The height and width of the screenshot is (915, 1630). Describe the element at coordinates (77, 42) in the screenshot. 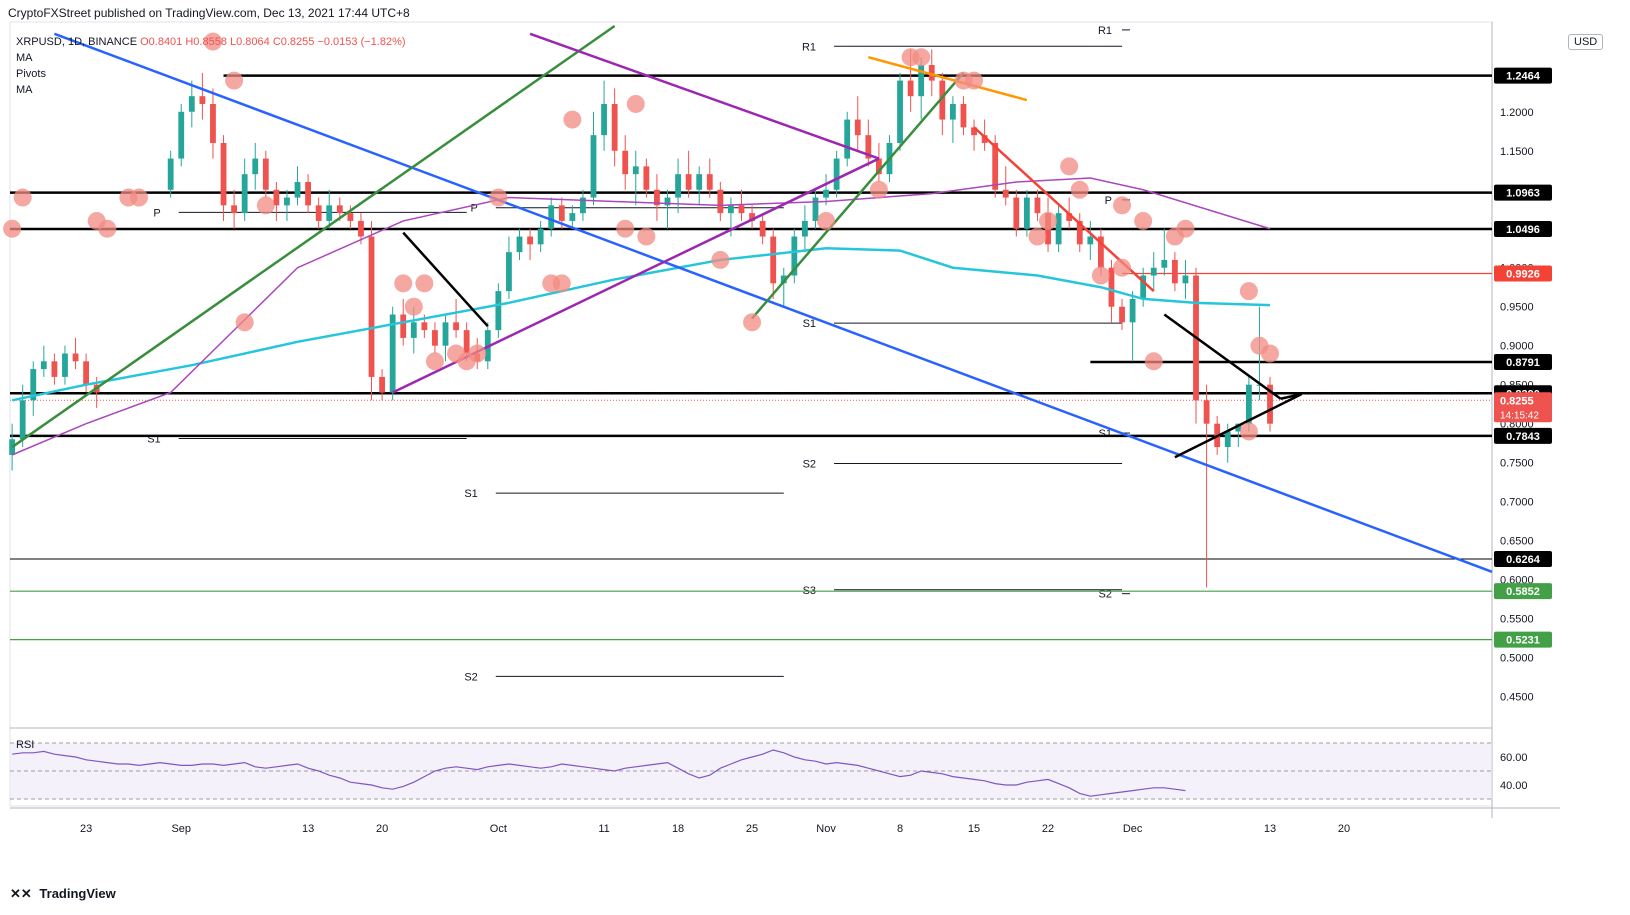

I see `symbol-label: XRPUSD, 1D, BINANCE` at that location.